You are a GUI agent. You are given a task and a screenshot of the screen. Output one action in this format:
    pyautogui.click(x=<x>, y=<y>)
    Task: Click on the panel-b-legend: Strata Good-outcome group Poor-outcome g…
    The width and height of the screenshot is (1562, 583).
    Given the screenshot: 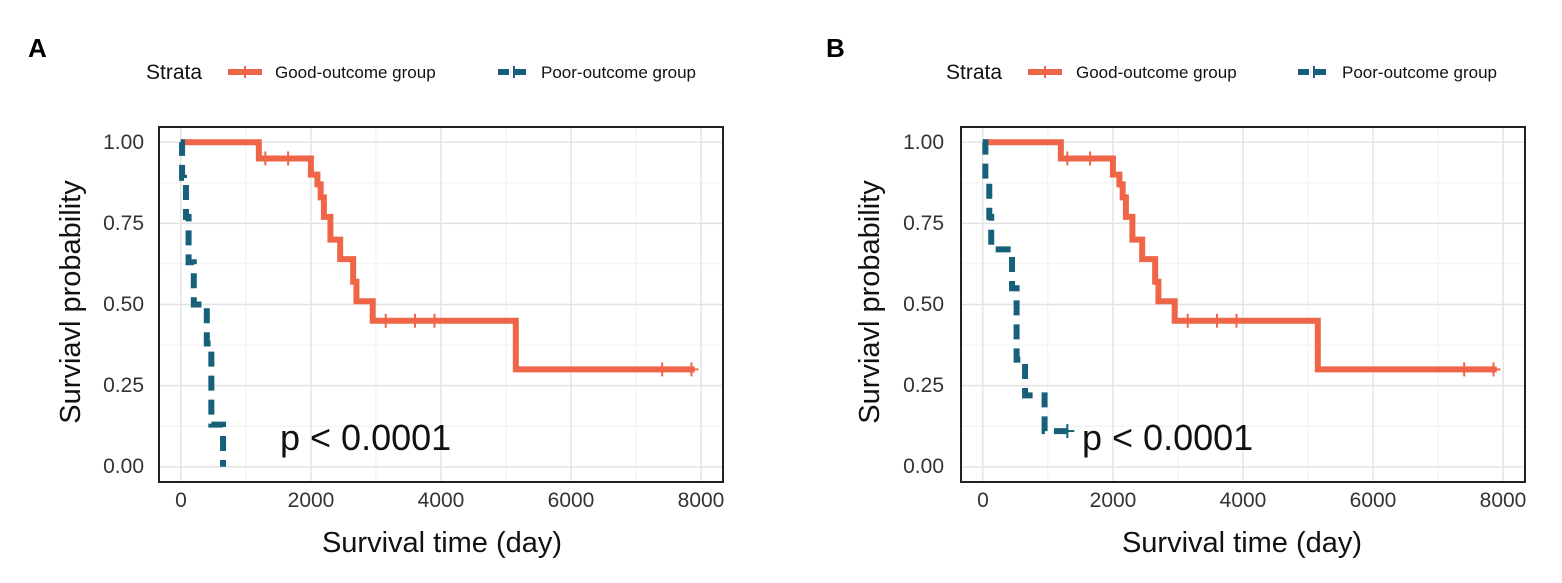 What is the action you would take?
    pyautogui.click(x=1221, y=72)
    